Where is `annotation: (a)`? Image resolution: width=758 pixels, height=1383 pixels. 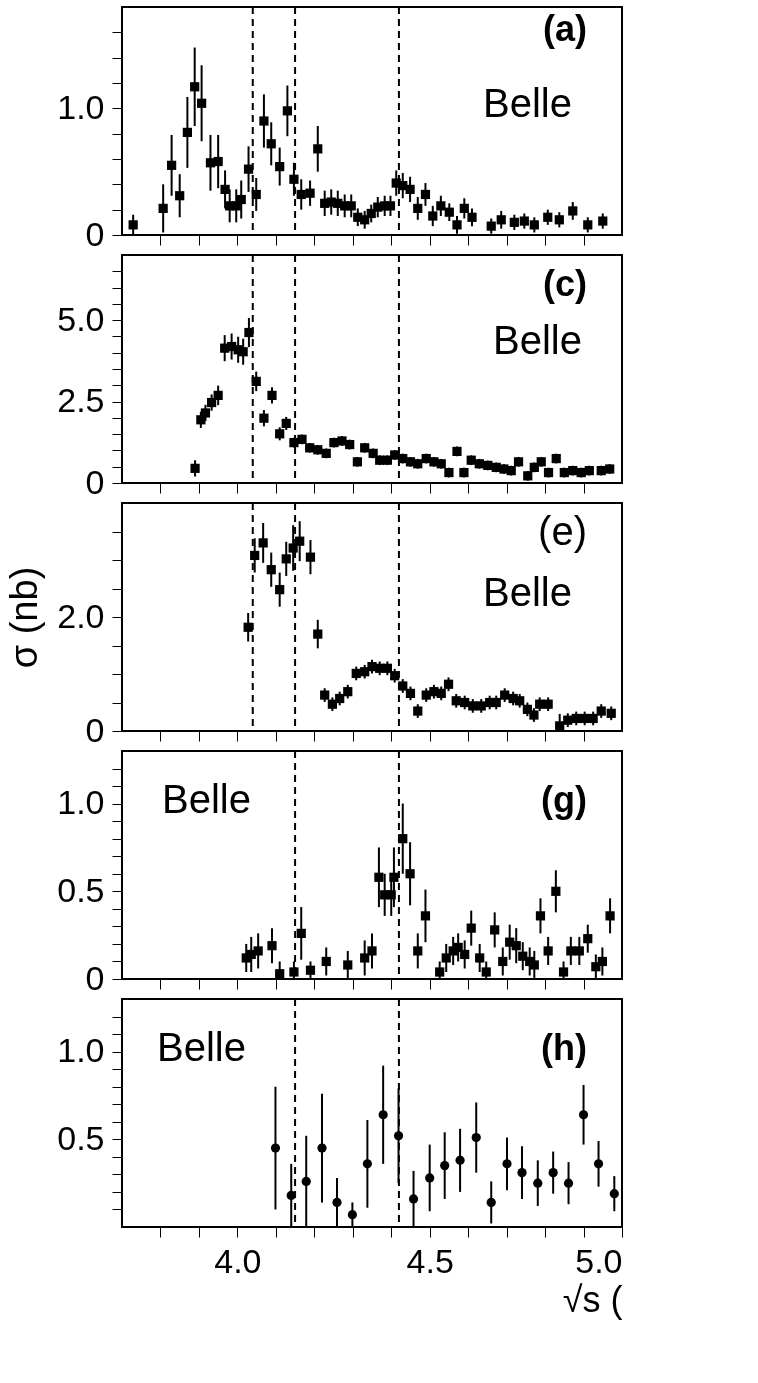 annotation: (a) is located at coordinates (565, 28).